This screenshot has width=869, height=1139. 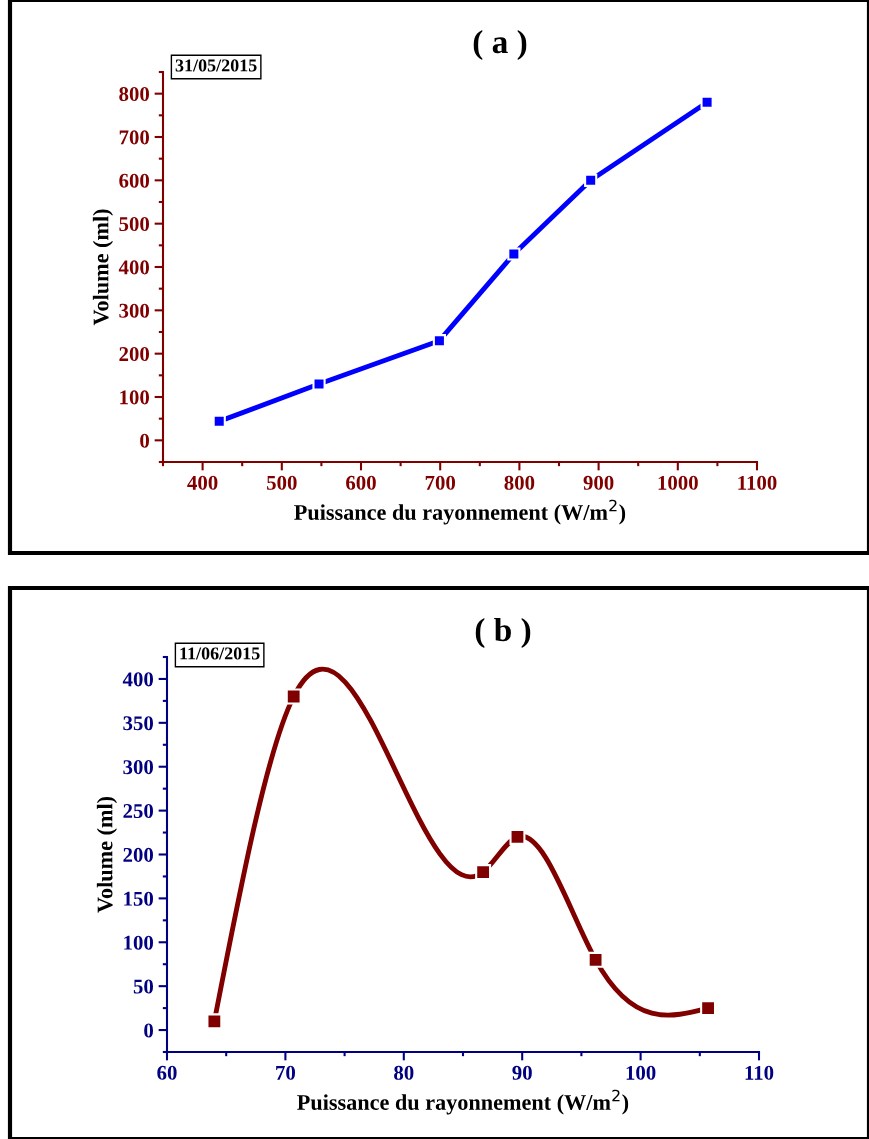 What do you see at coordinates (138, 723) in the screenshot?
I see `y-tick-label: 350` at bounding box center [138, 723].